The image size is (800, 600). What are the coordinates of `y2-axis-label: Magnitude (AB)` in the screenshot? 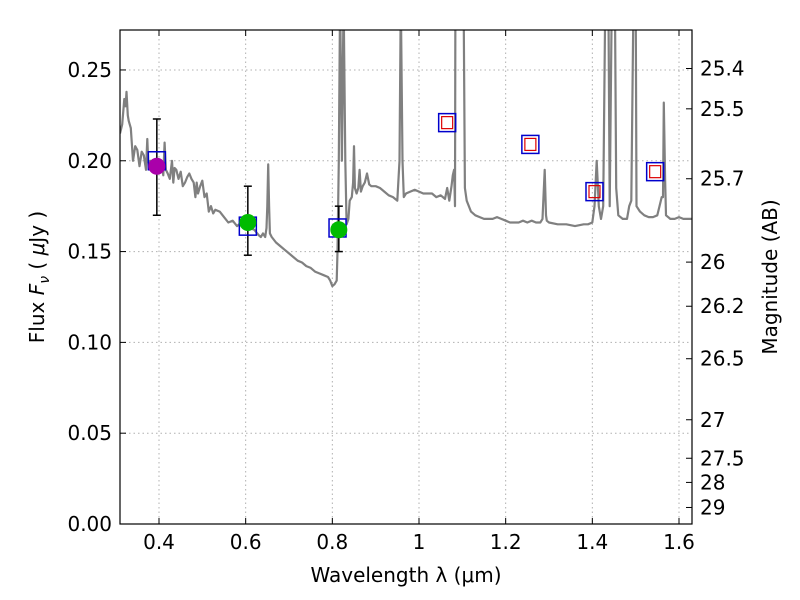 It's located at (770, 276).